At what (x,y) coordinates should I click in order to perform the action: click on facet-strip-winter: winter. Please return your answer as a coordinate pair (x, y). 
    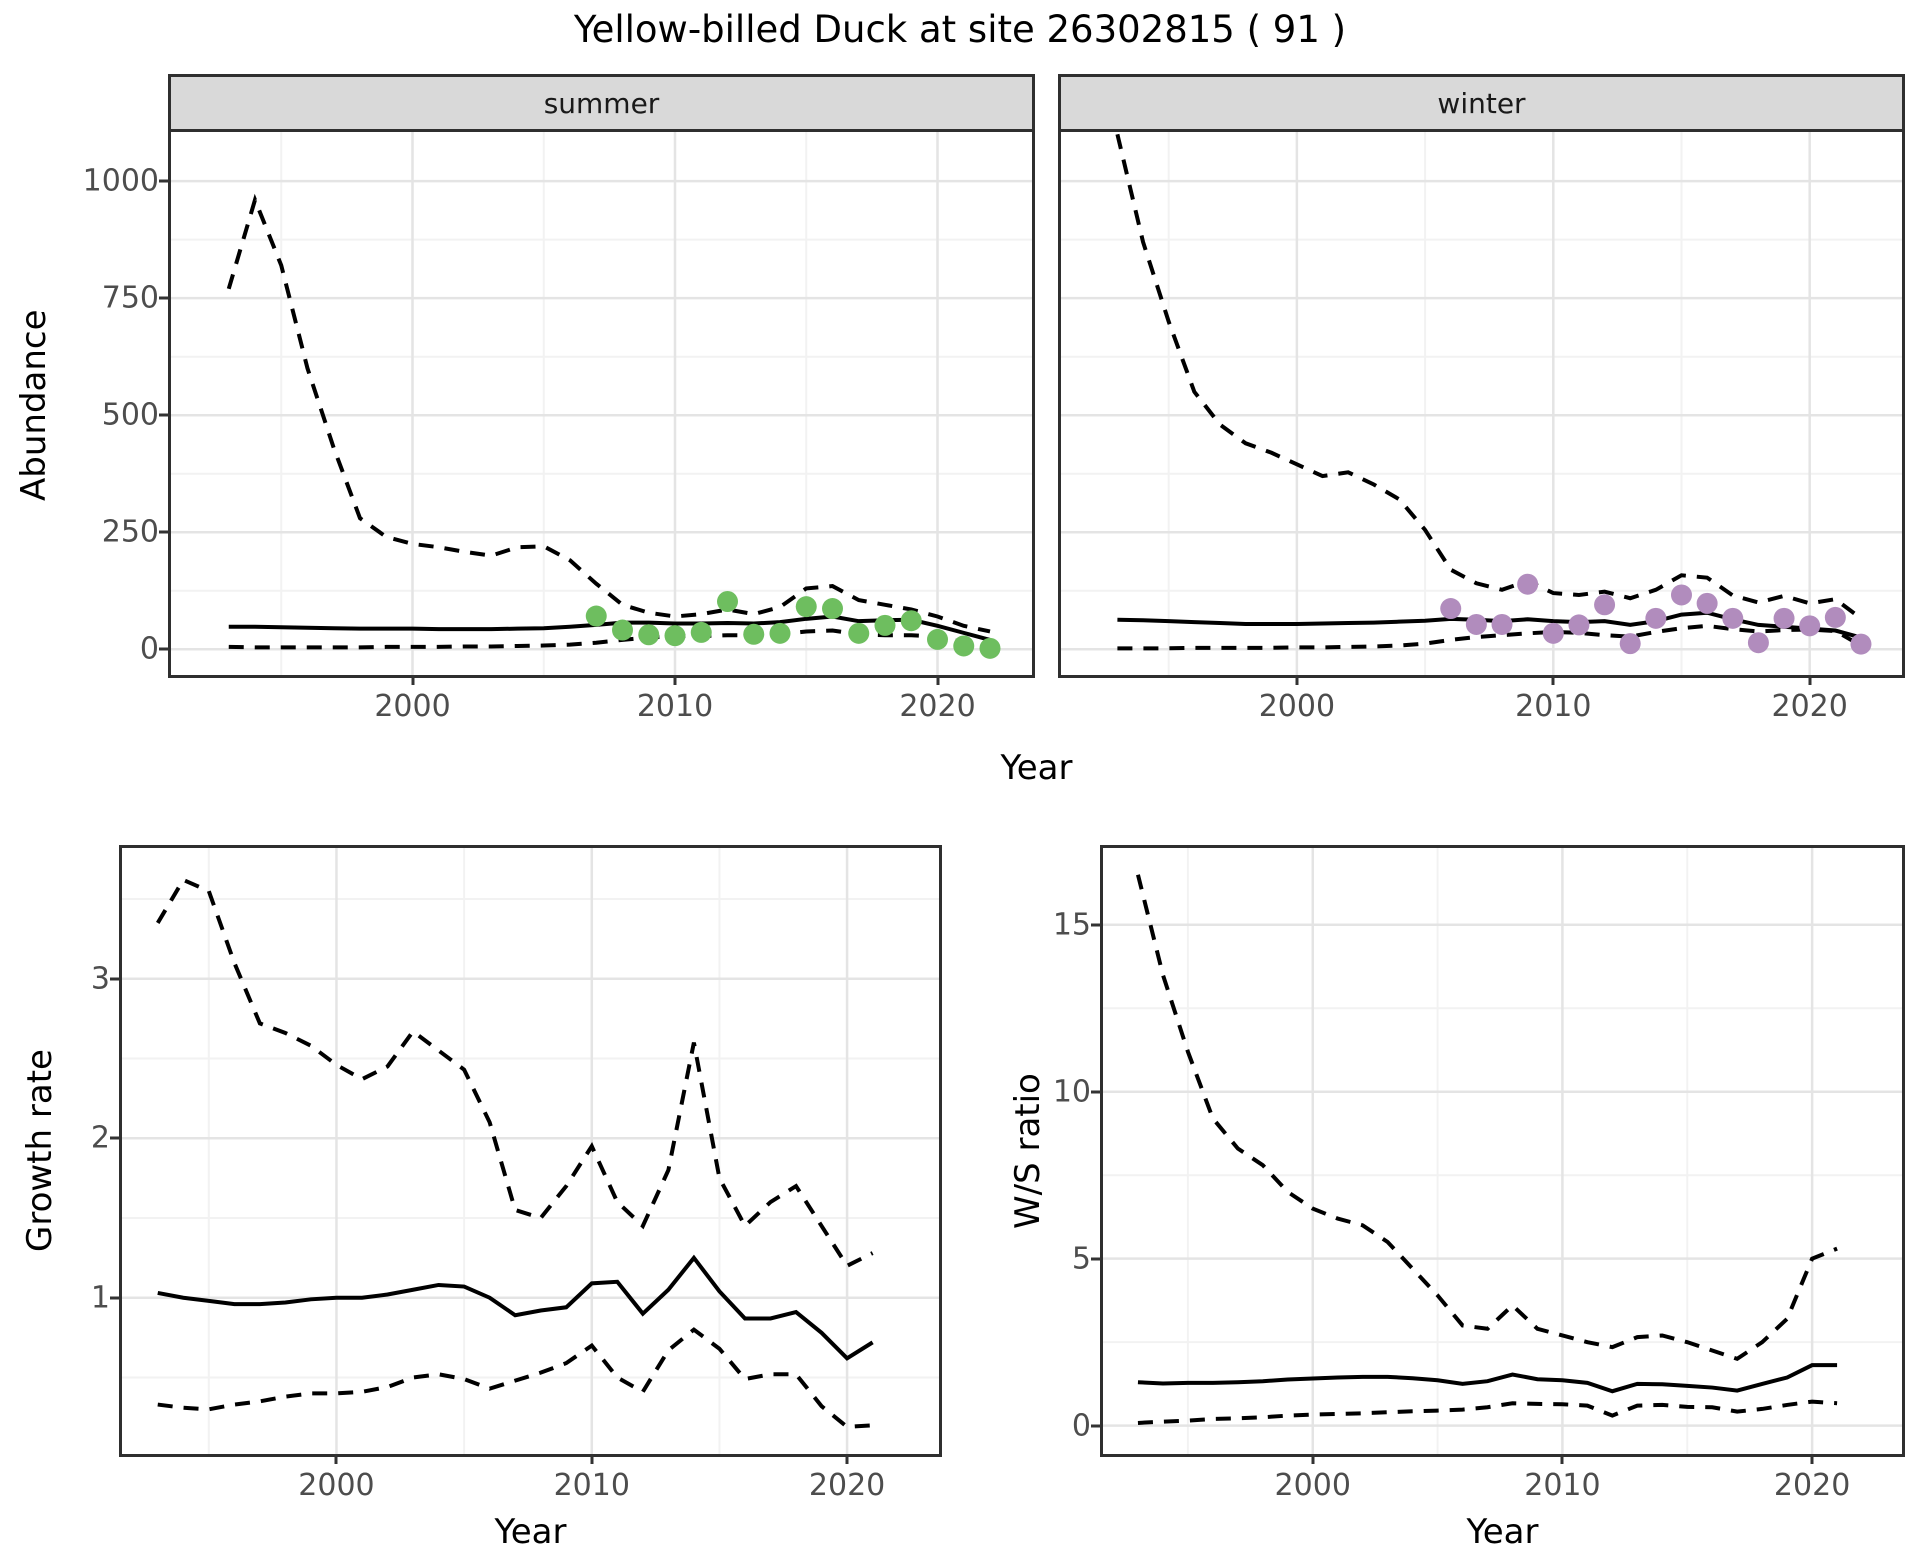
    Looking at the image, I should click on (1481, 103).